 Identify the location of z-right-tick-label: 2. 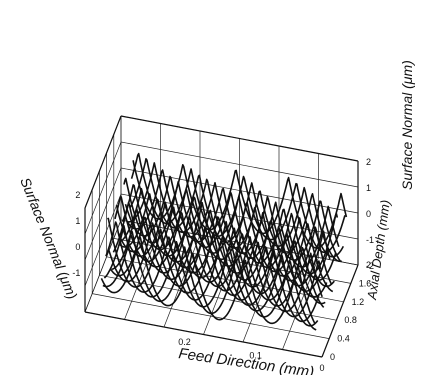
(368, 162).